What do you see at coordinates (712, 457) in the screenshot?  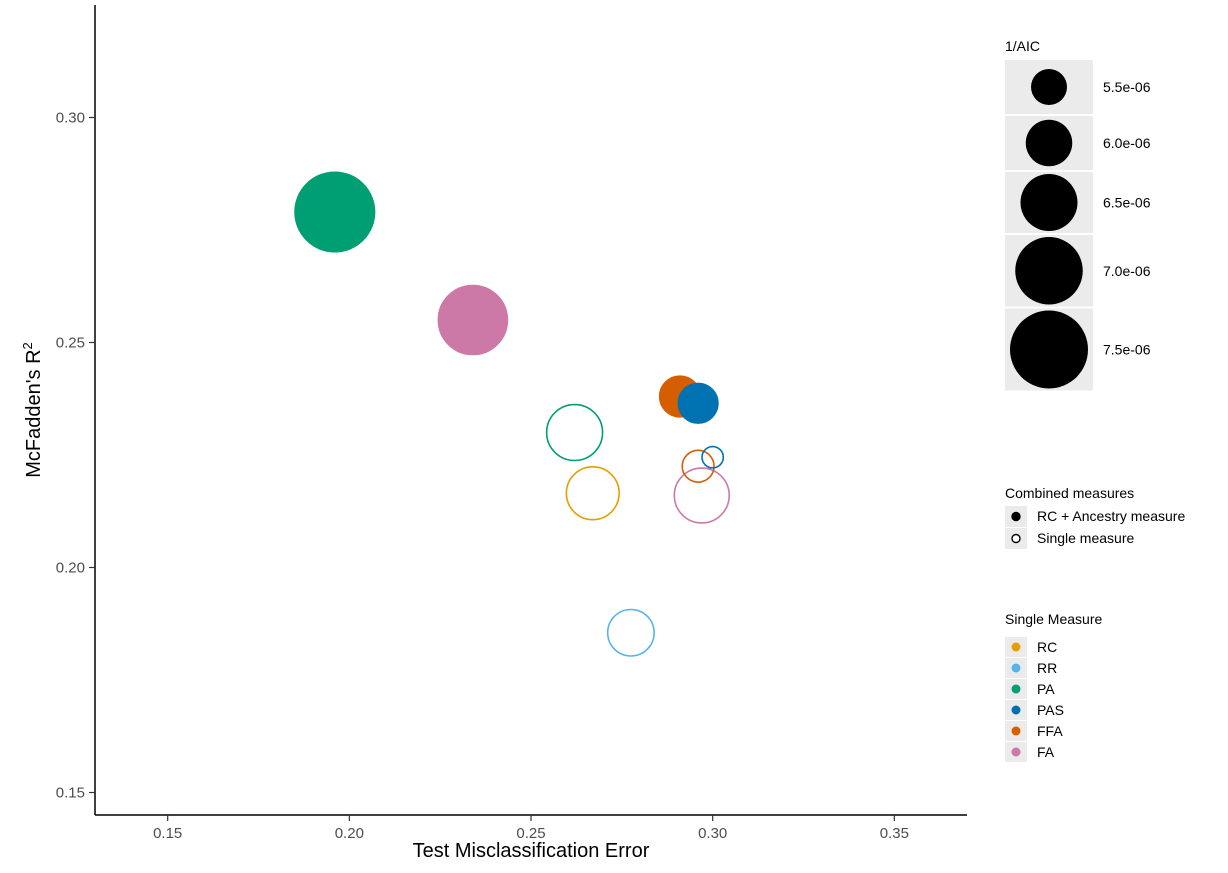 I see `data-point-pas-single` at bounding box center [712, 457].